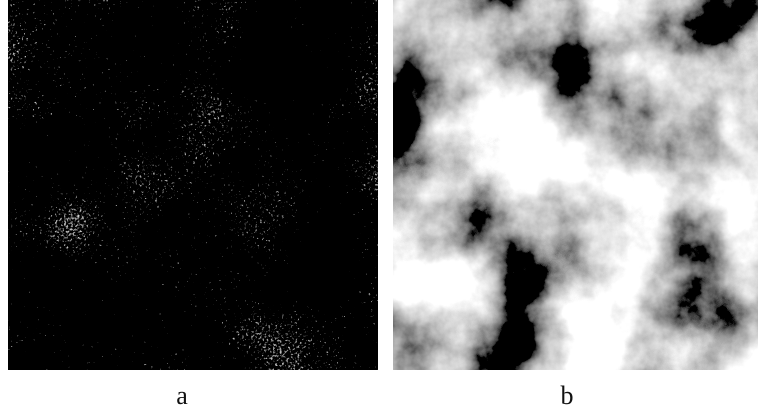 Image resolution: width=758 pixels, height=412 pixels. Describe the element at coordinates (567, 395) in the screenshot. I see `panel-label: b` at that location.